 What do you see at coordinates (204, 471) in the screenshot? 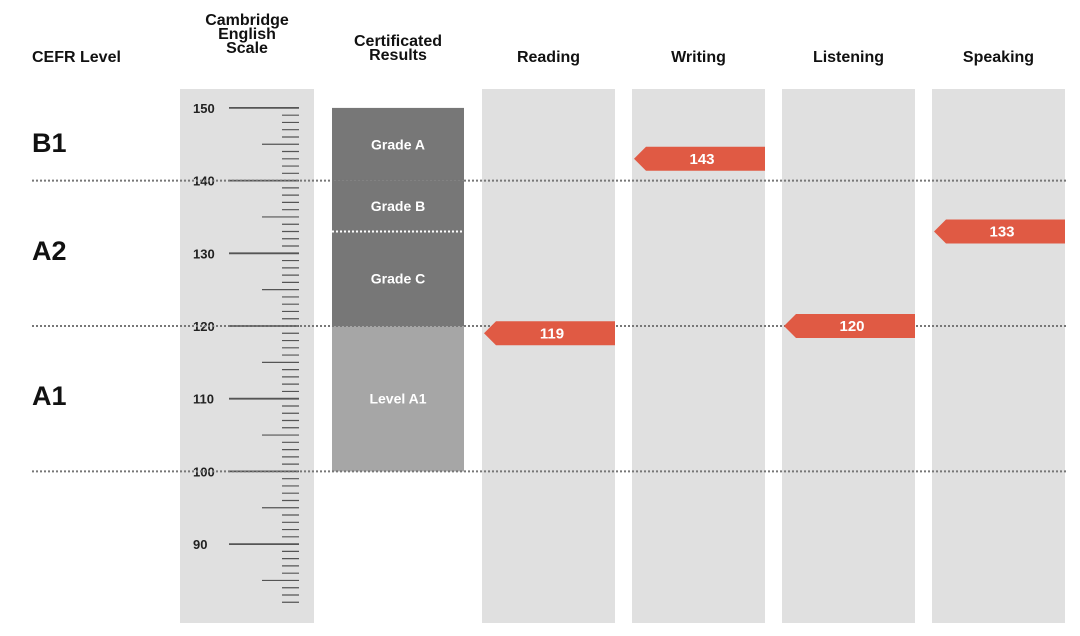
I see `scale-tick-label-100: 100` at bounding box center [204, 471].